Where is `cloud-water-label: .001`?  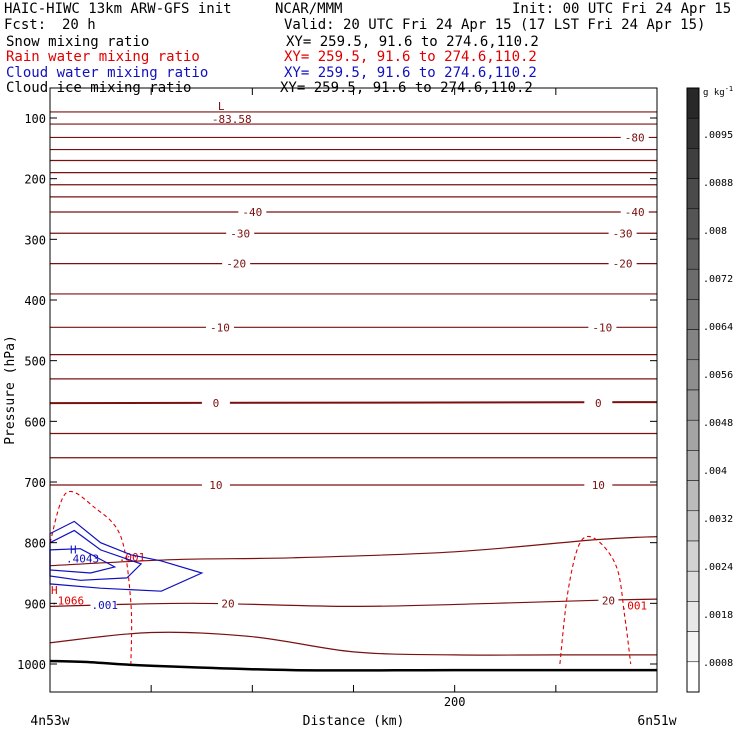
cloud-water-label: .001 is located at coordinates (104, 605).